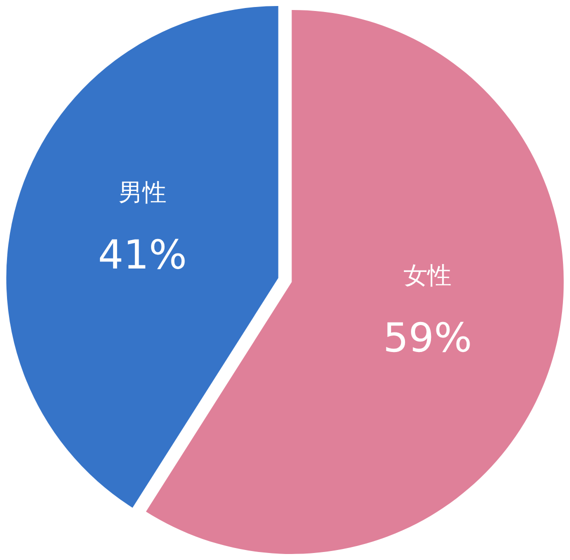 This screenshot has width=570, height=560. Describe the element at coordinates (428, 275) in the screenshot. I see `slice-label: 女性` at that location.